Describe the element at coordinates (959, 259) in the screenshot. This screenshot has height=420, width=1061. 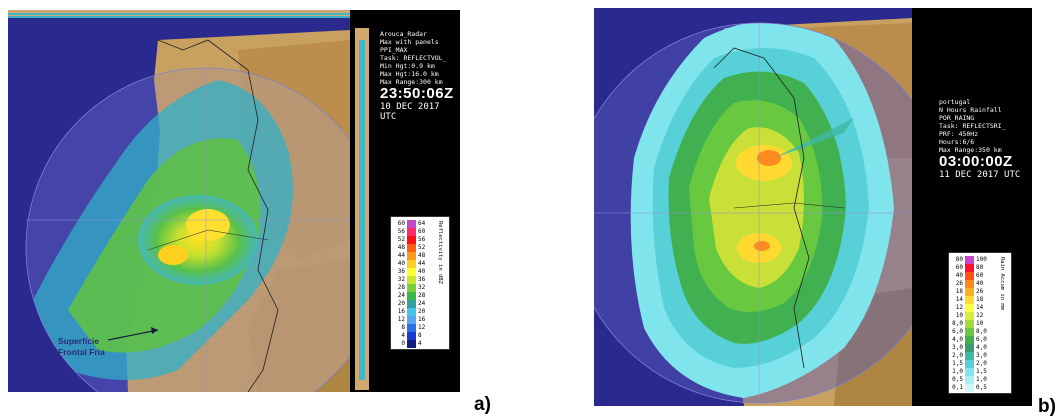
I see `legend-value-left: 80` at that location.